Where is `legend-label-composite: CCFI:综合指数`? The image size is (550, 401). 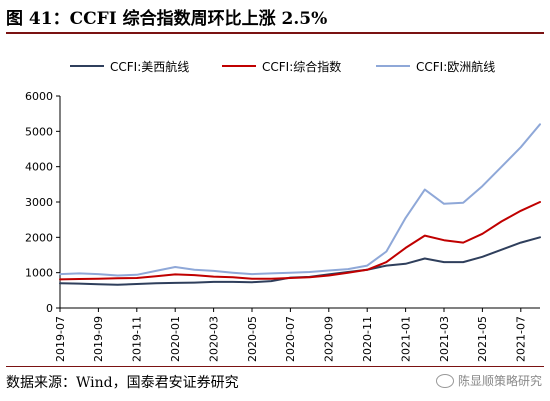 legend-label-composite: CCFI:综合指数 is located at coordinates (302, 66).